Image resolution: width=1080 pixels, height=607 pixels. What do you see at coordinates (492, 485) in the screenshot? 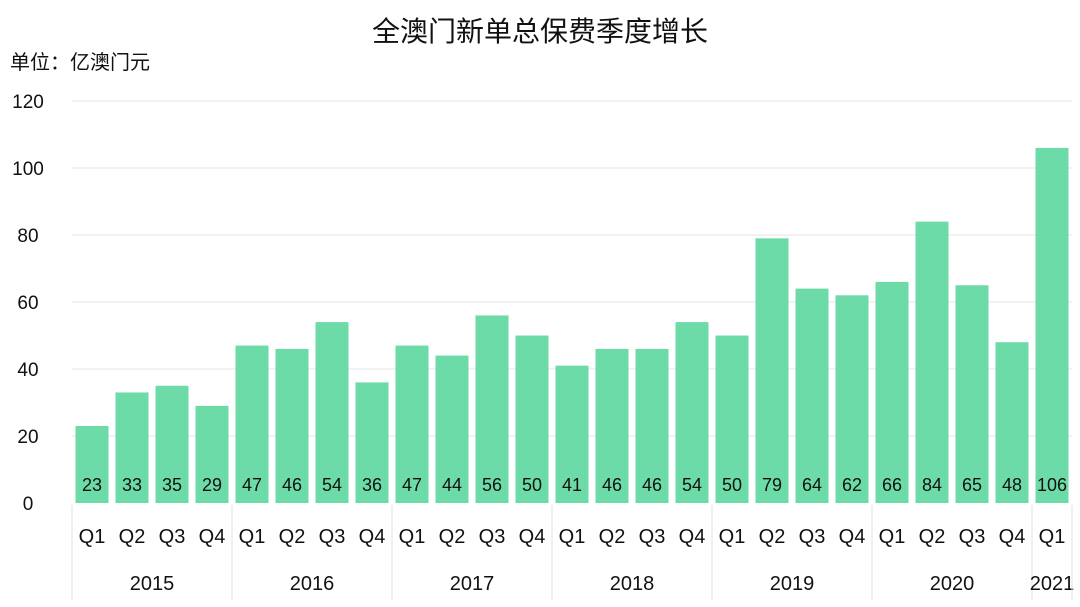
I see `data-label: 56` at bounding box center [492, 485].